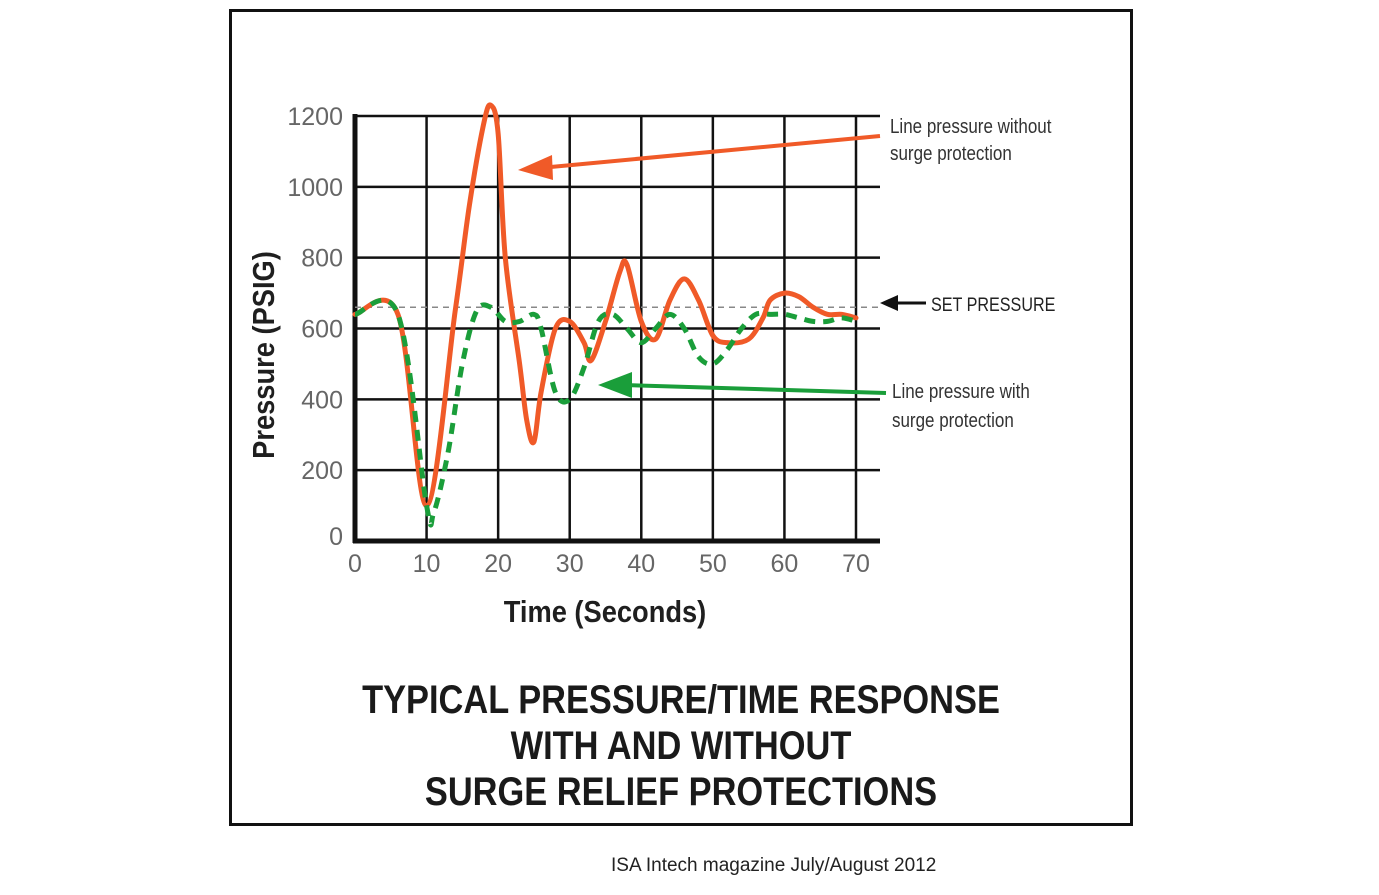 Image resolution: width=1379 pixels, height=895 pixels. Describe the element at coordinates (681, 746) in the screenshot. I see `chart-title-line-2: WITH AND WITHOUT` at that location.